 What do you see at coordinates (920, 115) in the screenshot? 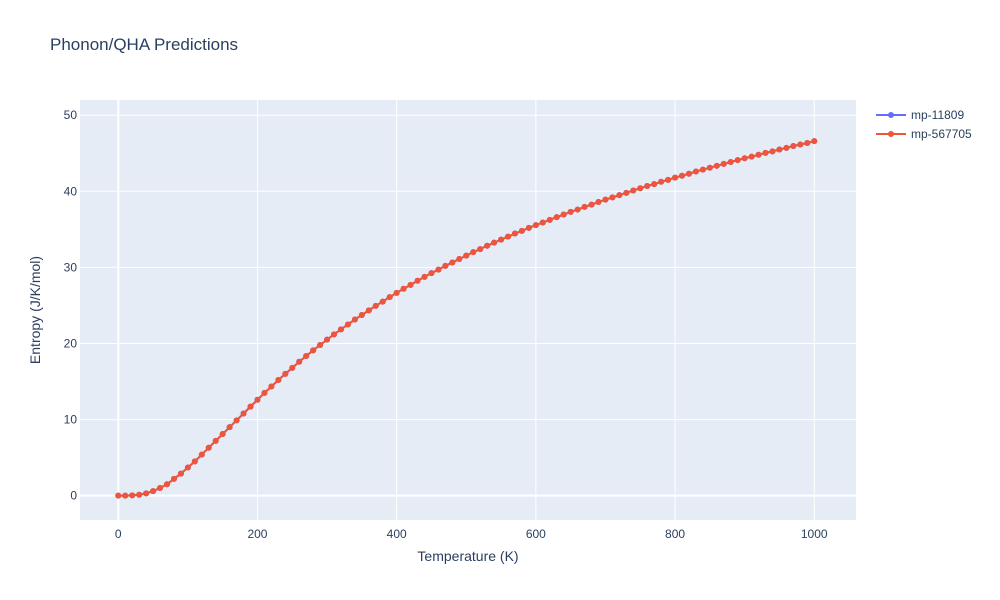
I see `legend-item: mp-11809` at bounding box center [920, 115].